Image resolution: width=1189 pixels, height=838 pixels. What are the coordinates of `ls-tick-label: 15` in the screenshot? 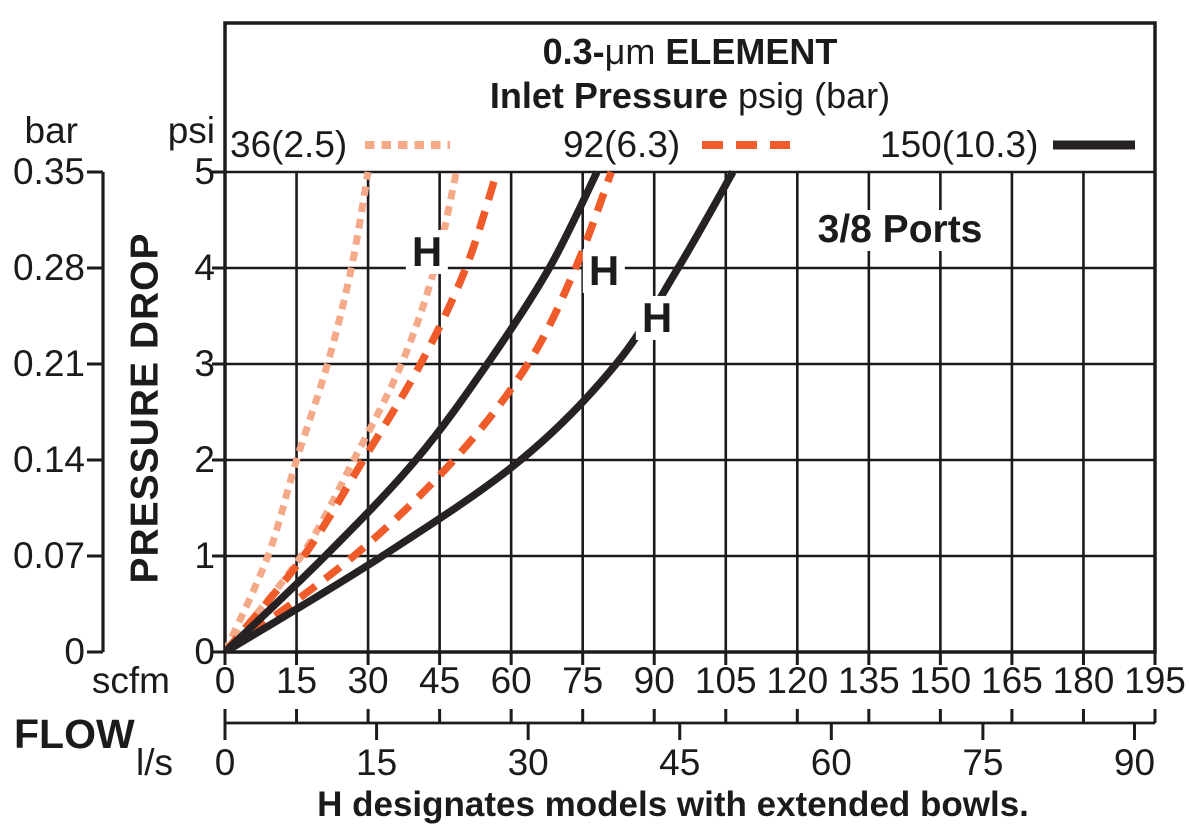 It's located at (377, 762).